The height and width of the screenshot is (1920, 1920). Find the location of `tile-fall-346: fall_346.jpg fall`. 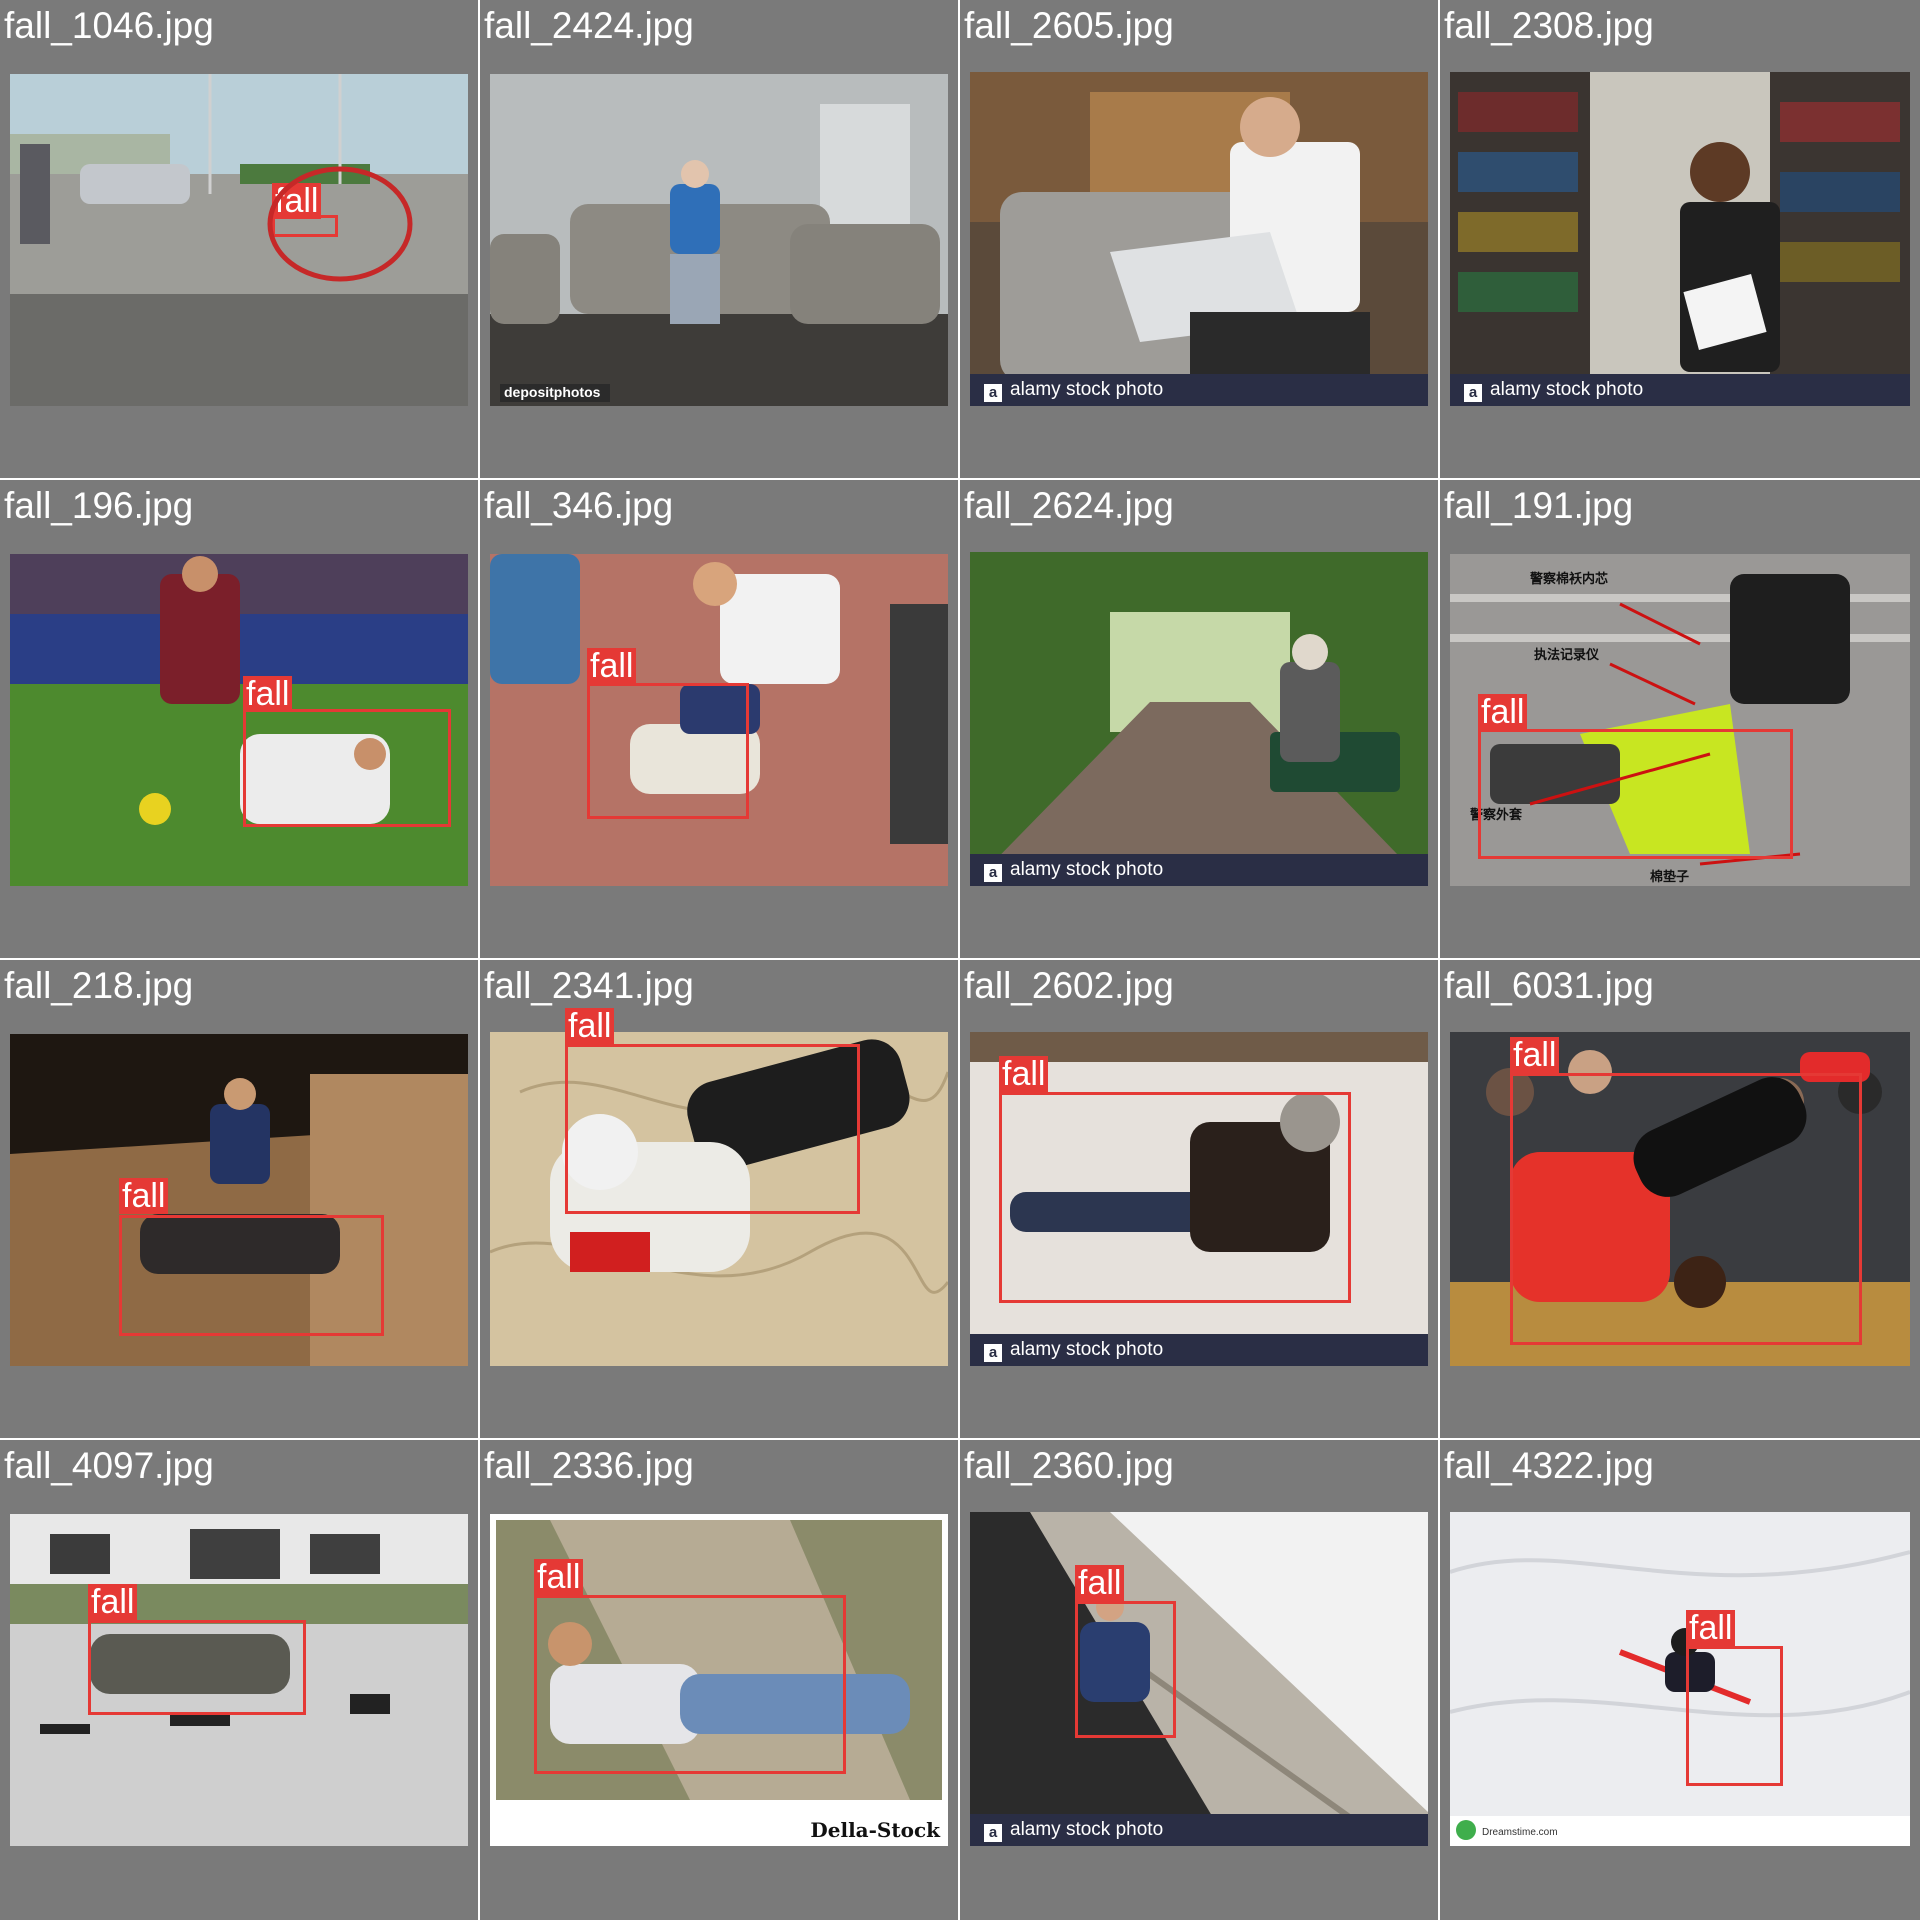

tile-fall-346: fall_346.jpg fall is located at coordinates (719, 719).